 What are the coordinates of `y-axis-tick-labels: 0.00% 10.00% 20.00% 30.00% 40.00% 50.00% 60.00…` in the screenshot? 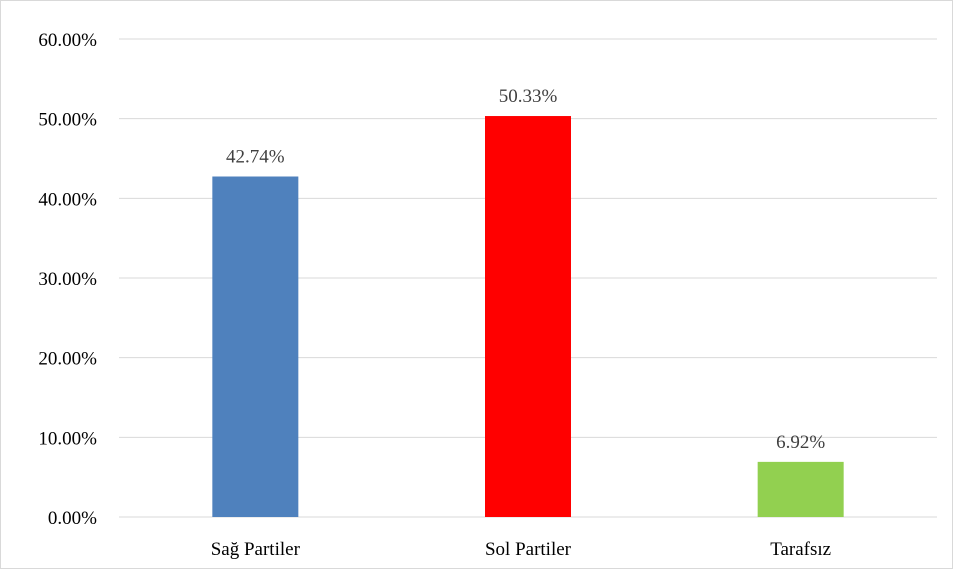 It's located at (67, 279).